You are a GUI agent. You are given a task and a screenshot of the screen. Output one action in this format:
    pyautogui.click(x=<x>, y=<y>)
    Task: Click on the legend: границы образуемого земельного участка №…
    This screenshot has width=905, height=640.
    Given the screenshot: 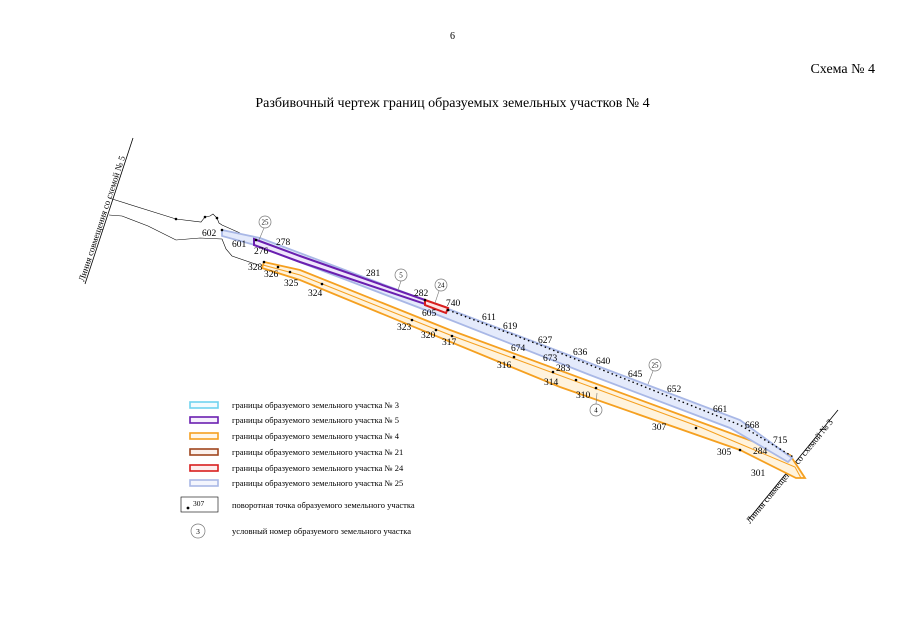 What is the action you would take?
    pyautogui.click(x=297, y=469)
    